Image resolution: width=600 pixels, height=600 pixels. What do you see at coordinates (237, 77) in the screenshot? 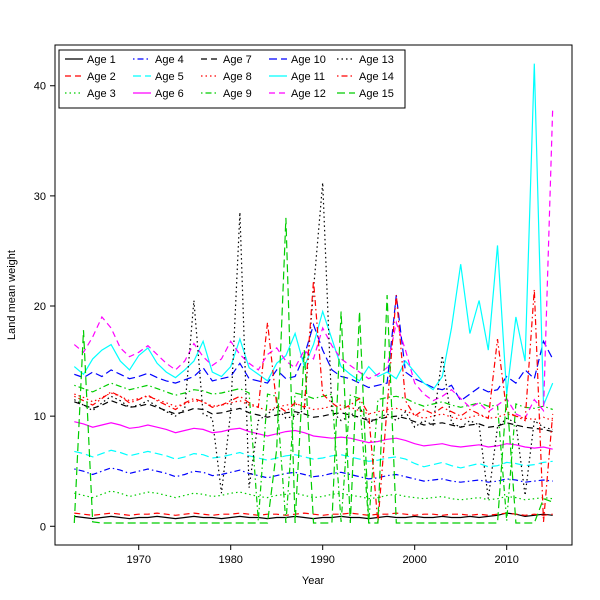
I see `legend-label: Age 8` at bounding box center [237, 77].